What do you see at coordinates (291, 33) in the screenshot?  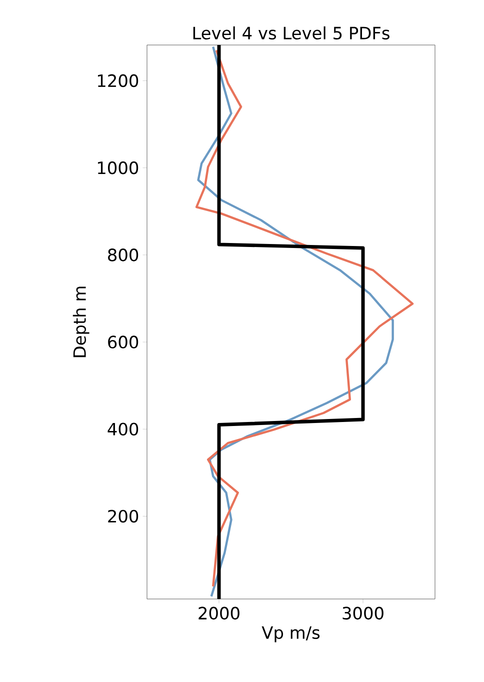 I see `chart-title: Level 4 vs Level 5 PDFs` at bounding box center [291, 33].